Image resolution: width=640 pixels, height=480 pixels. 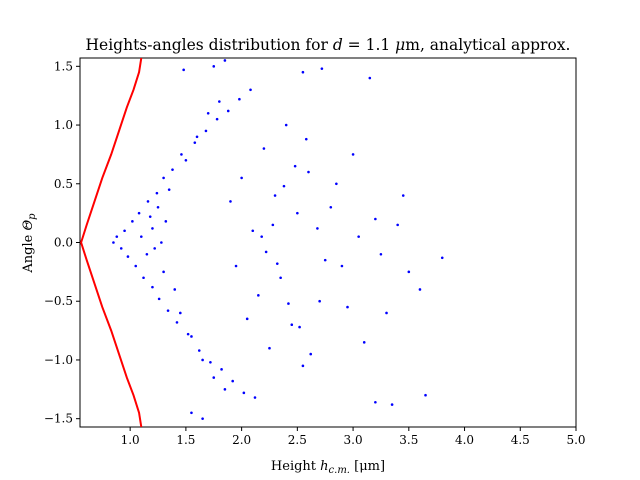 I want to click on y-tick-label: 1.5, so click(x=63, y=66).